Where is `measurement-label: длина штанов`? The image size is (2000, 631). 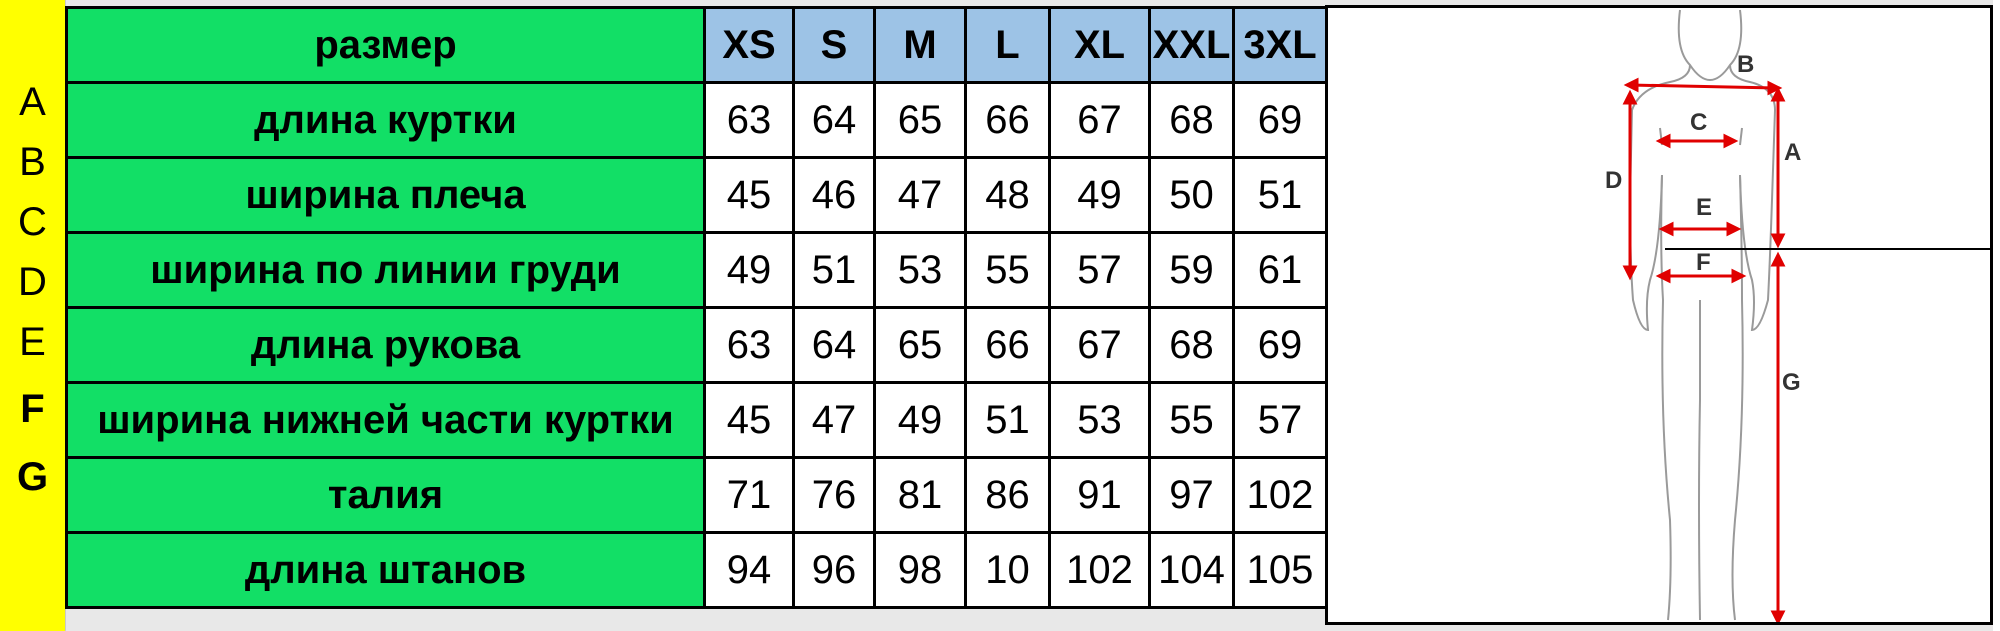
measurement-label: длина штанов is located at coordinates (385, 570).